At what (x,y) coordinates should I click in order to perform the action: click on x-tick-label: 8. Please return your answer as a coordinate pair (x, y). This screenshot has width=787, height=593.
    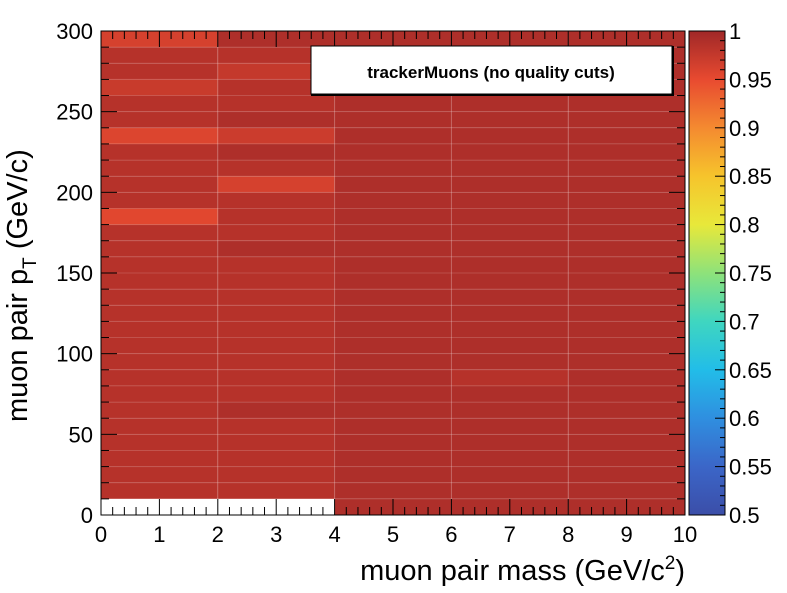
    Looking at the image, I should click on (568, 534).